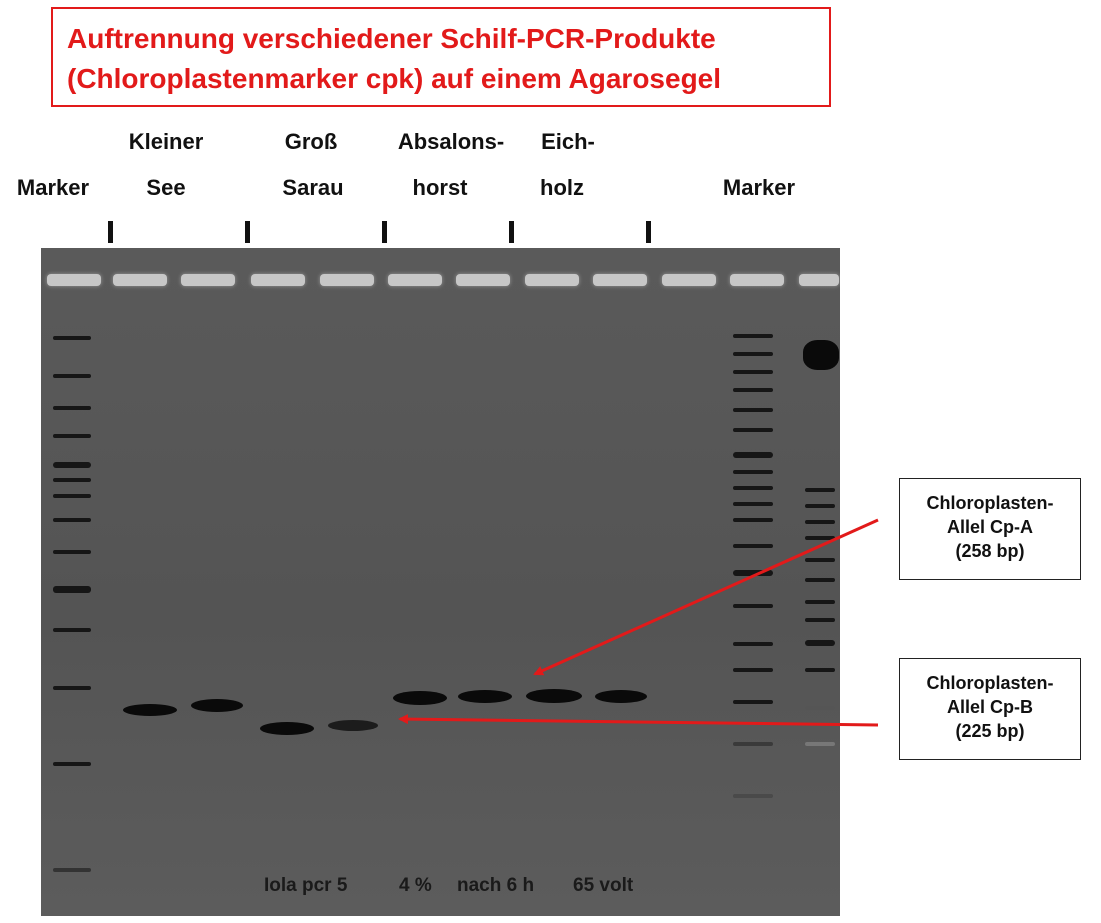 The height and width of the screenshot is (923, 1101). Describe the element at coordinates (415, 885) in the screenshot. I see `gel-note-concentration: 4 %` at that location.